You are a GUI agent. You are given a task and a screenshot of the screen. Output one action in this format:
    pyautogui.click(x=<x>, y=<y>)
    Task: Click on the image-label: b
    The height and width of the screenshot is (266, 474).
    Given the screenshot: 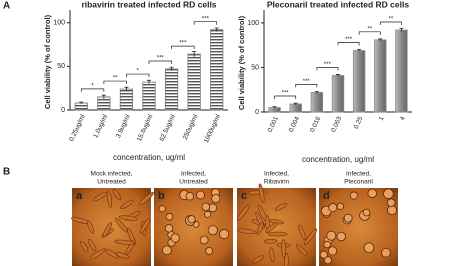 What is the action you would take?
    pyautogui.click(x=161, y=196)
    